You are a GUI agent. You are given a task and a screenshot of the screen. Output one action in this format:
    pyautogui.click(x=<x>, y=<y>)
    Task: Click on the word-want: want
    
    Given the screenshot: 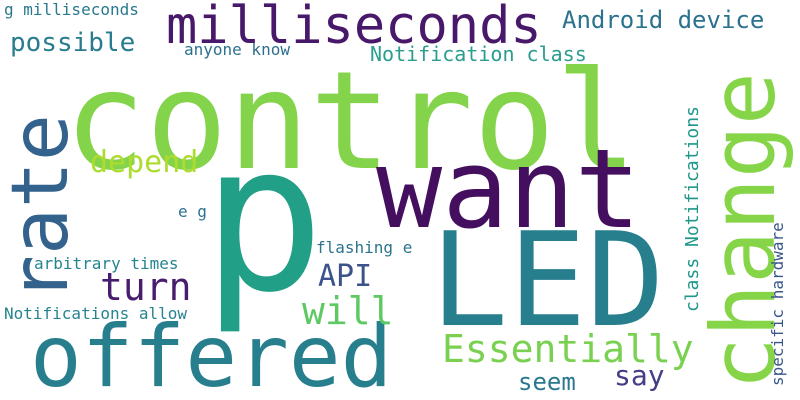 What is the action you would take?
    pyautogui.click(x=508, y=189)
    